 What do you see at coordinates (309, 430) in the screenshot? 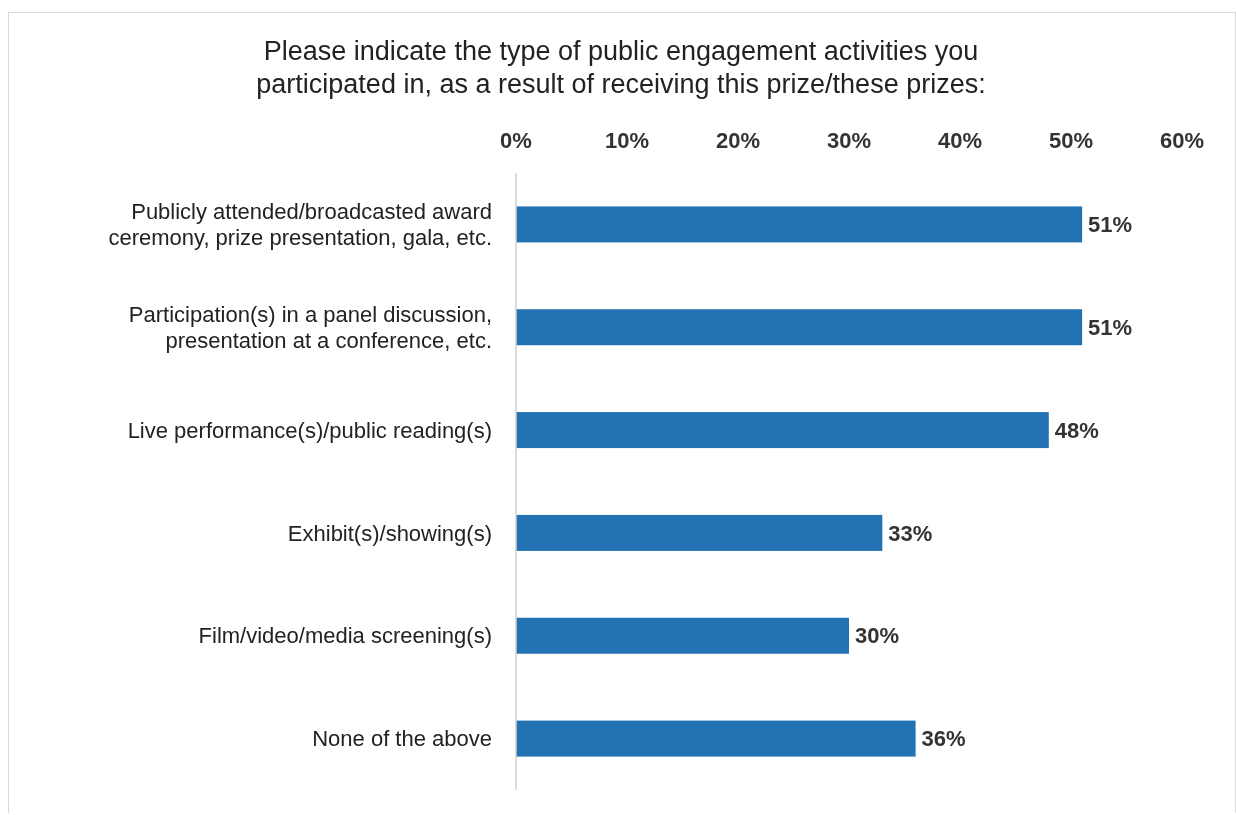
I see `y-tick-label: Live performance(s)/public reading(s)` at bounding box center [309, 430].